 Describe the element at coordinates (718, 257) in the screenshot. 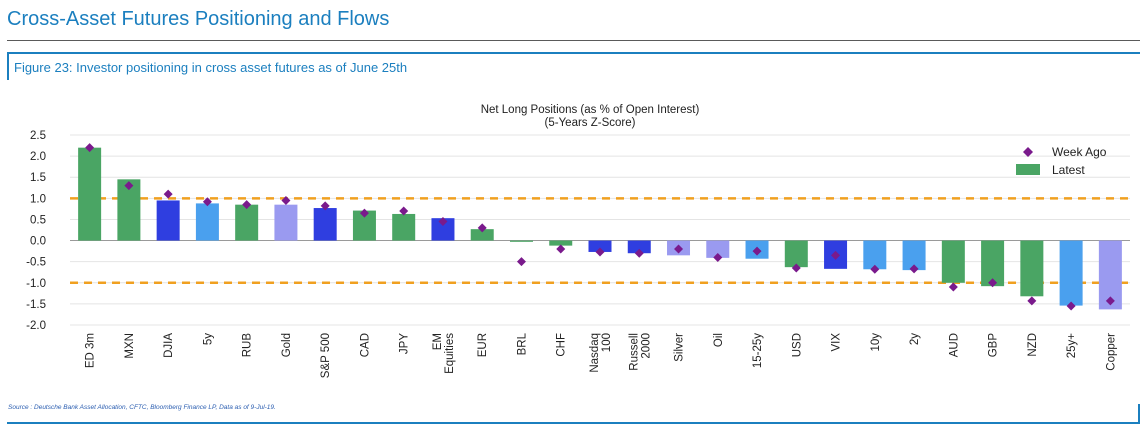

I see `marker-oil` at that location.